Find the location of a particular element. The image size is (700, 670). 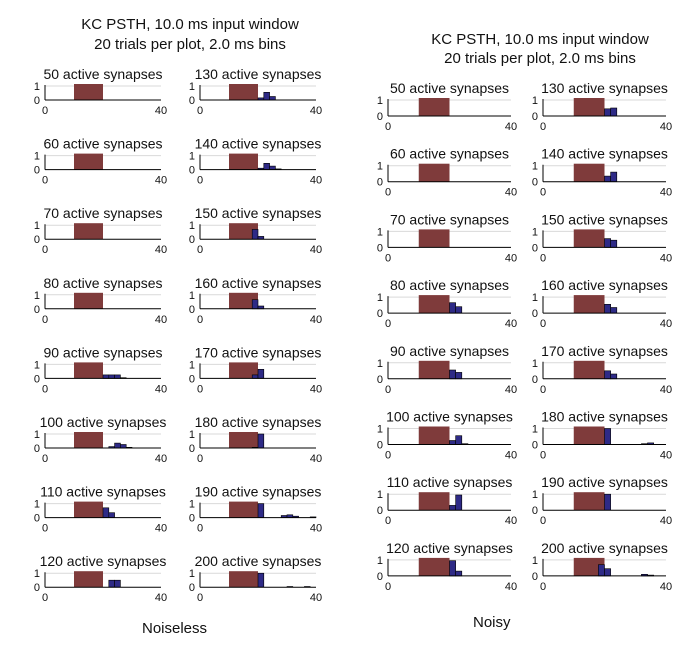

subplot-title: 160 active synapses is located at coordinates (258, 283).